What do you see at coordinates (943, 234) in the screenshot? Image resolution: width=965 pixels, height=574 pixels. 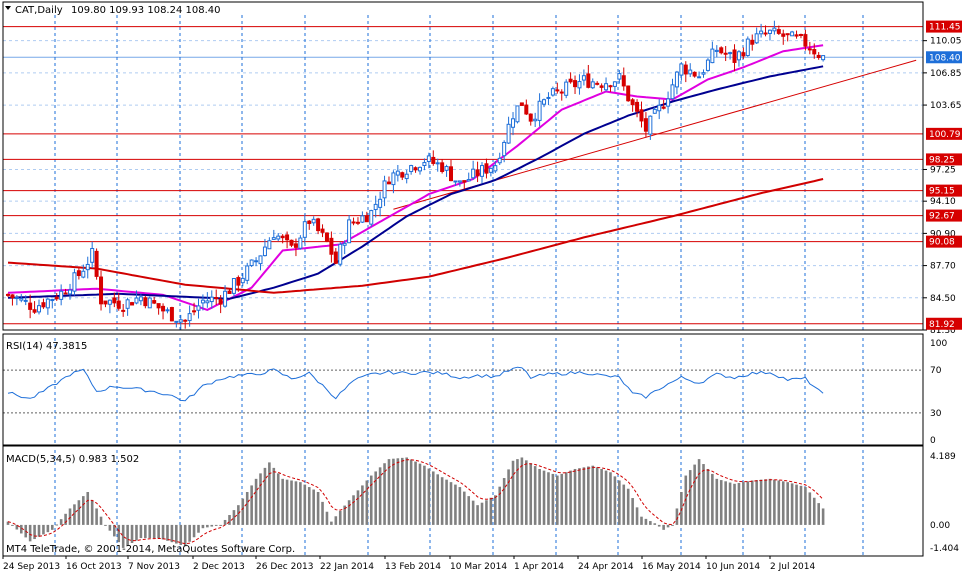 I see `price-tick-label: 90.90` at bounding box center [943, 234].